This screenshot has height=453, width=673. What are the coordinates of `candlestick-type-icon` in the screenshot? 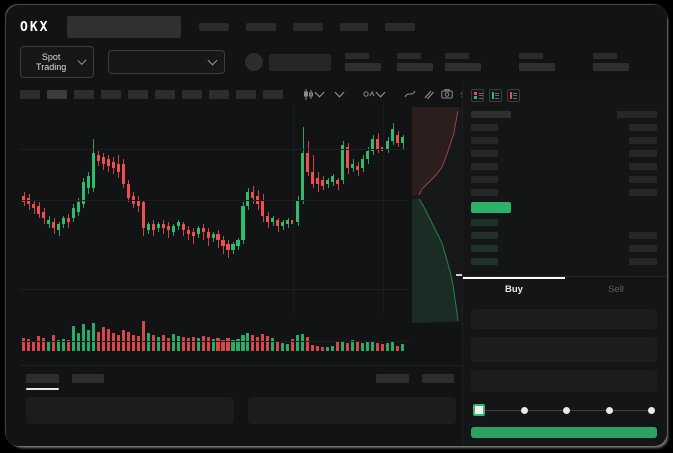 It's located at (314, 93).